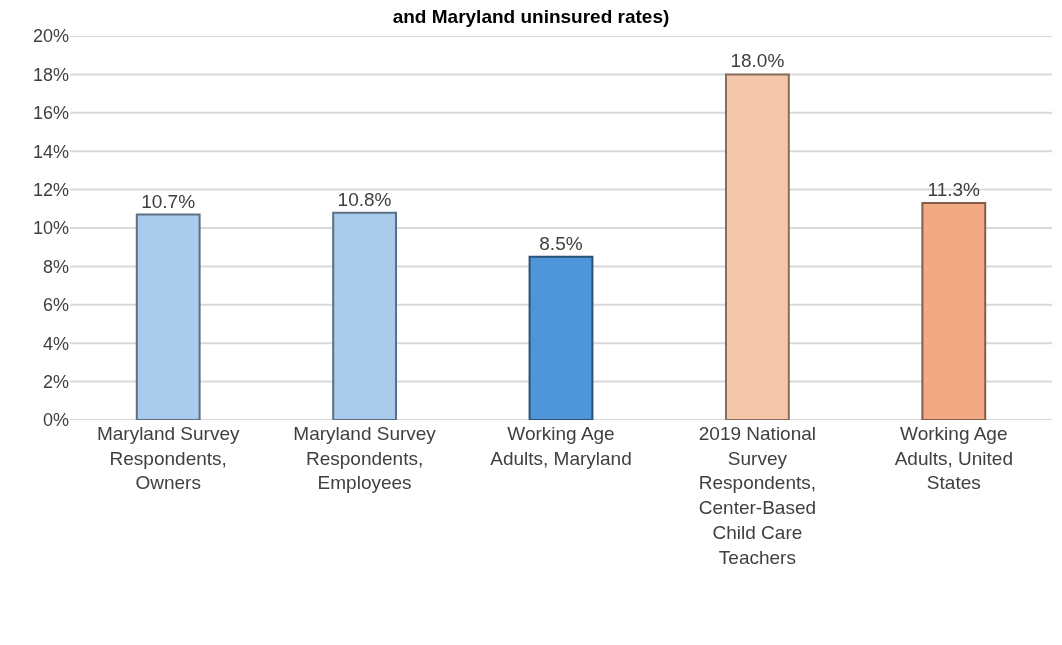 The width and height of the screenshot is (1062, 645). I want to click on y-tick-label: 16%, so click(50, 113).